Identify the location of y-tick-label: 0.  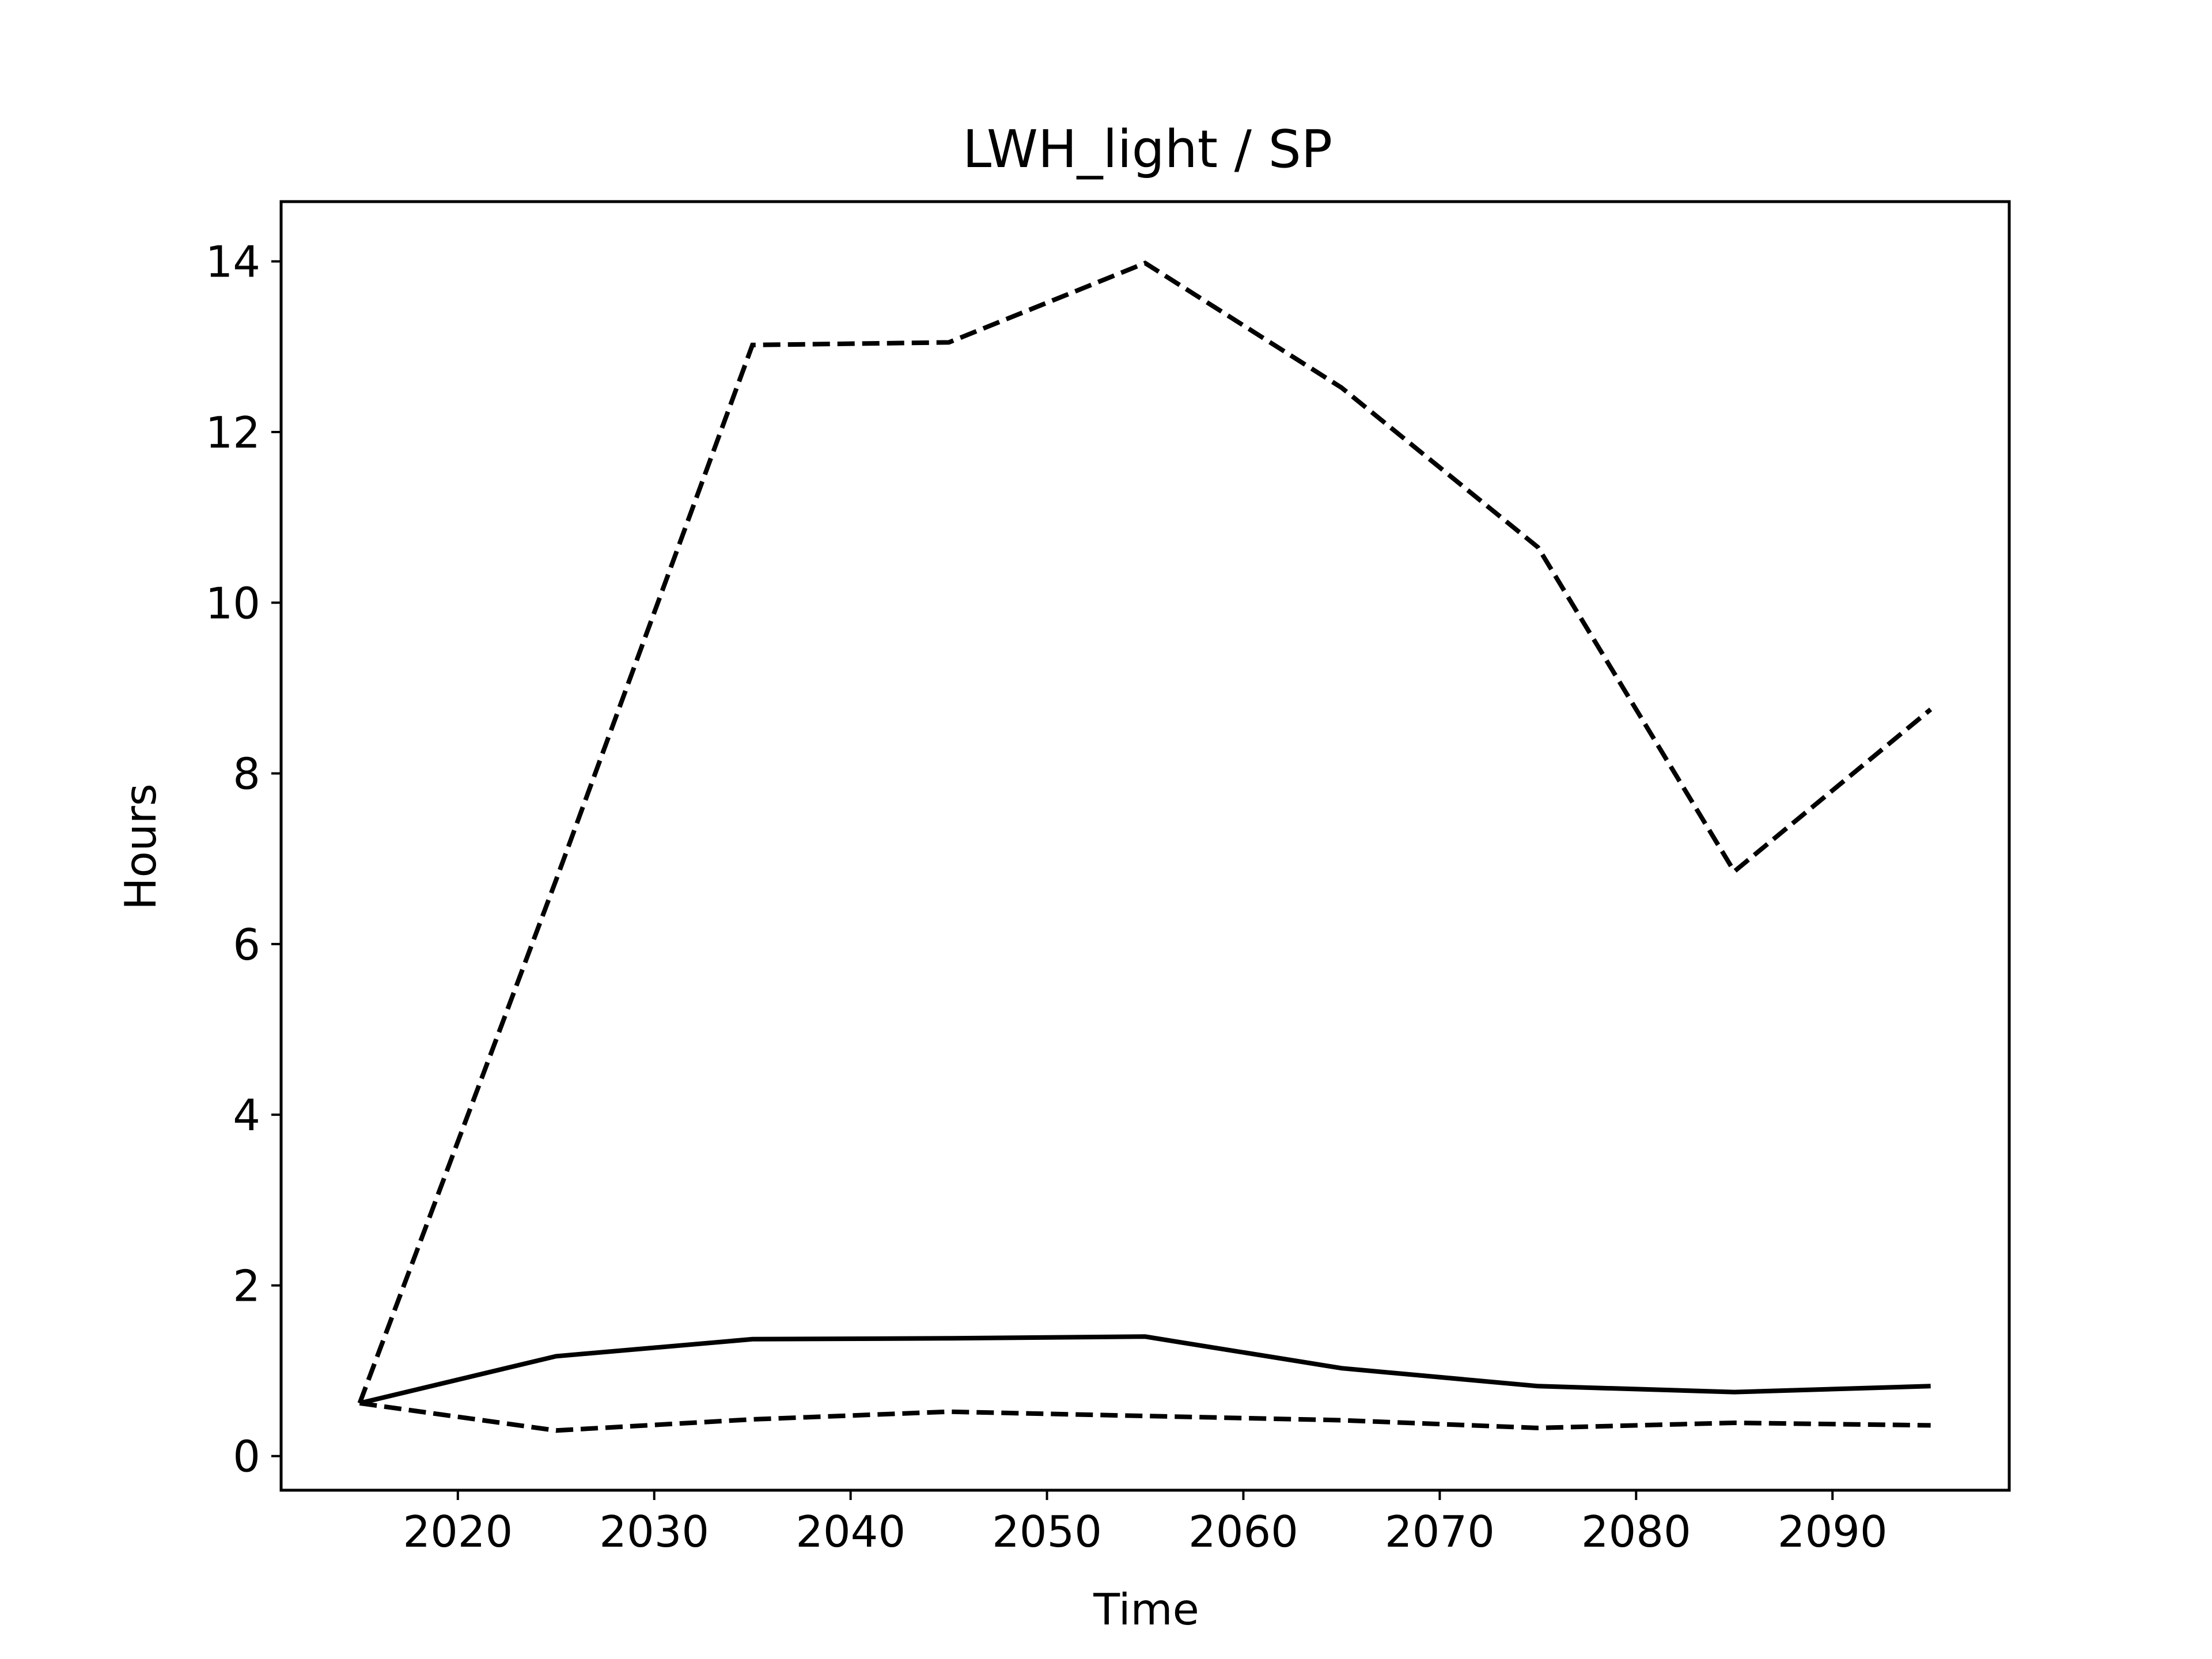
(246, 1456).